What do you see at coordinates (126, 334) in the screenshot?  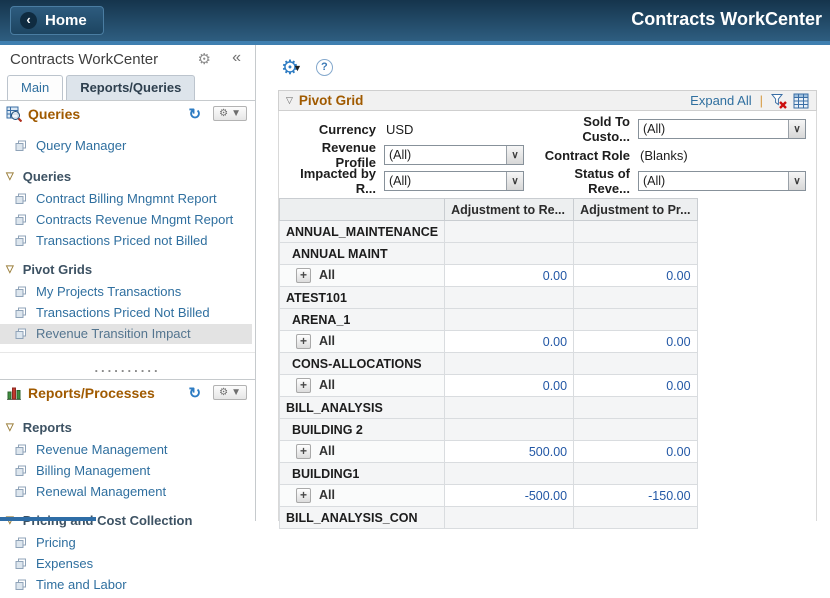 I see `sidebar-item-revenue-transition-impact: Revenue Transition Impact` at bounding box center [126, 334].